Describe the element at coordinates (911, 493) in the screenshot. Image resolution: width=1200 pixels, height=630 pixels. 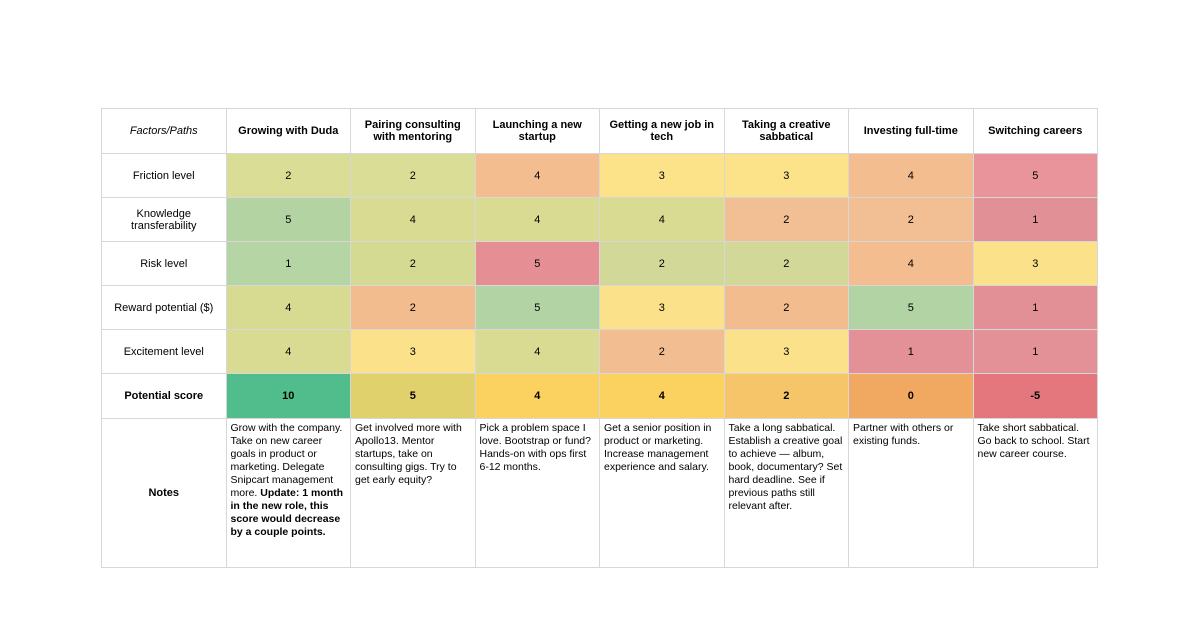
I see `note-cell: Partner with others or existing funds.` at that location.